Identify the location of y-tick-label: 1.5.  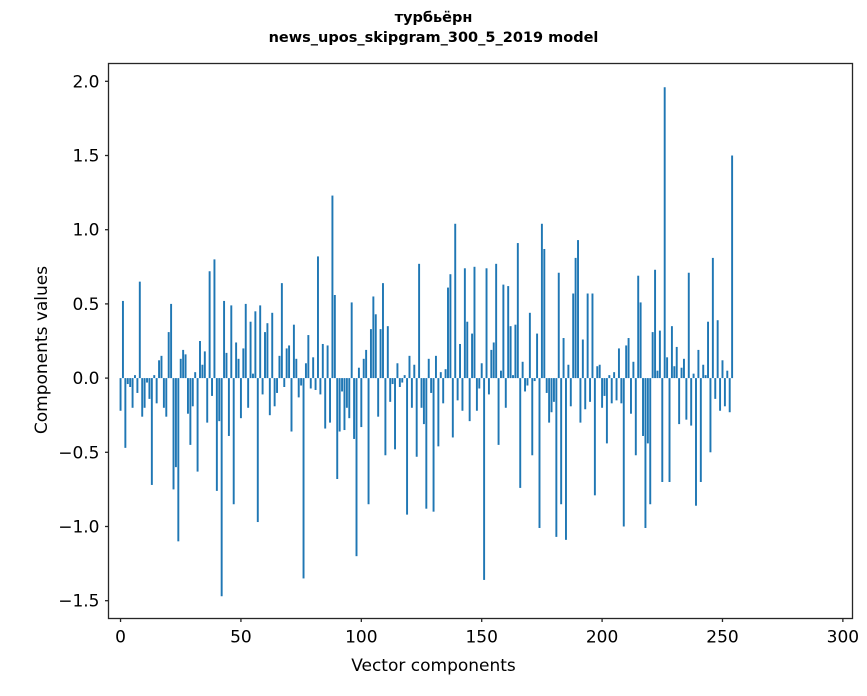
(85, 157).